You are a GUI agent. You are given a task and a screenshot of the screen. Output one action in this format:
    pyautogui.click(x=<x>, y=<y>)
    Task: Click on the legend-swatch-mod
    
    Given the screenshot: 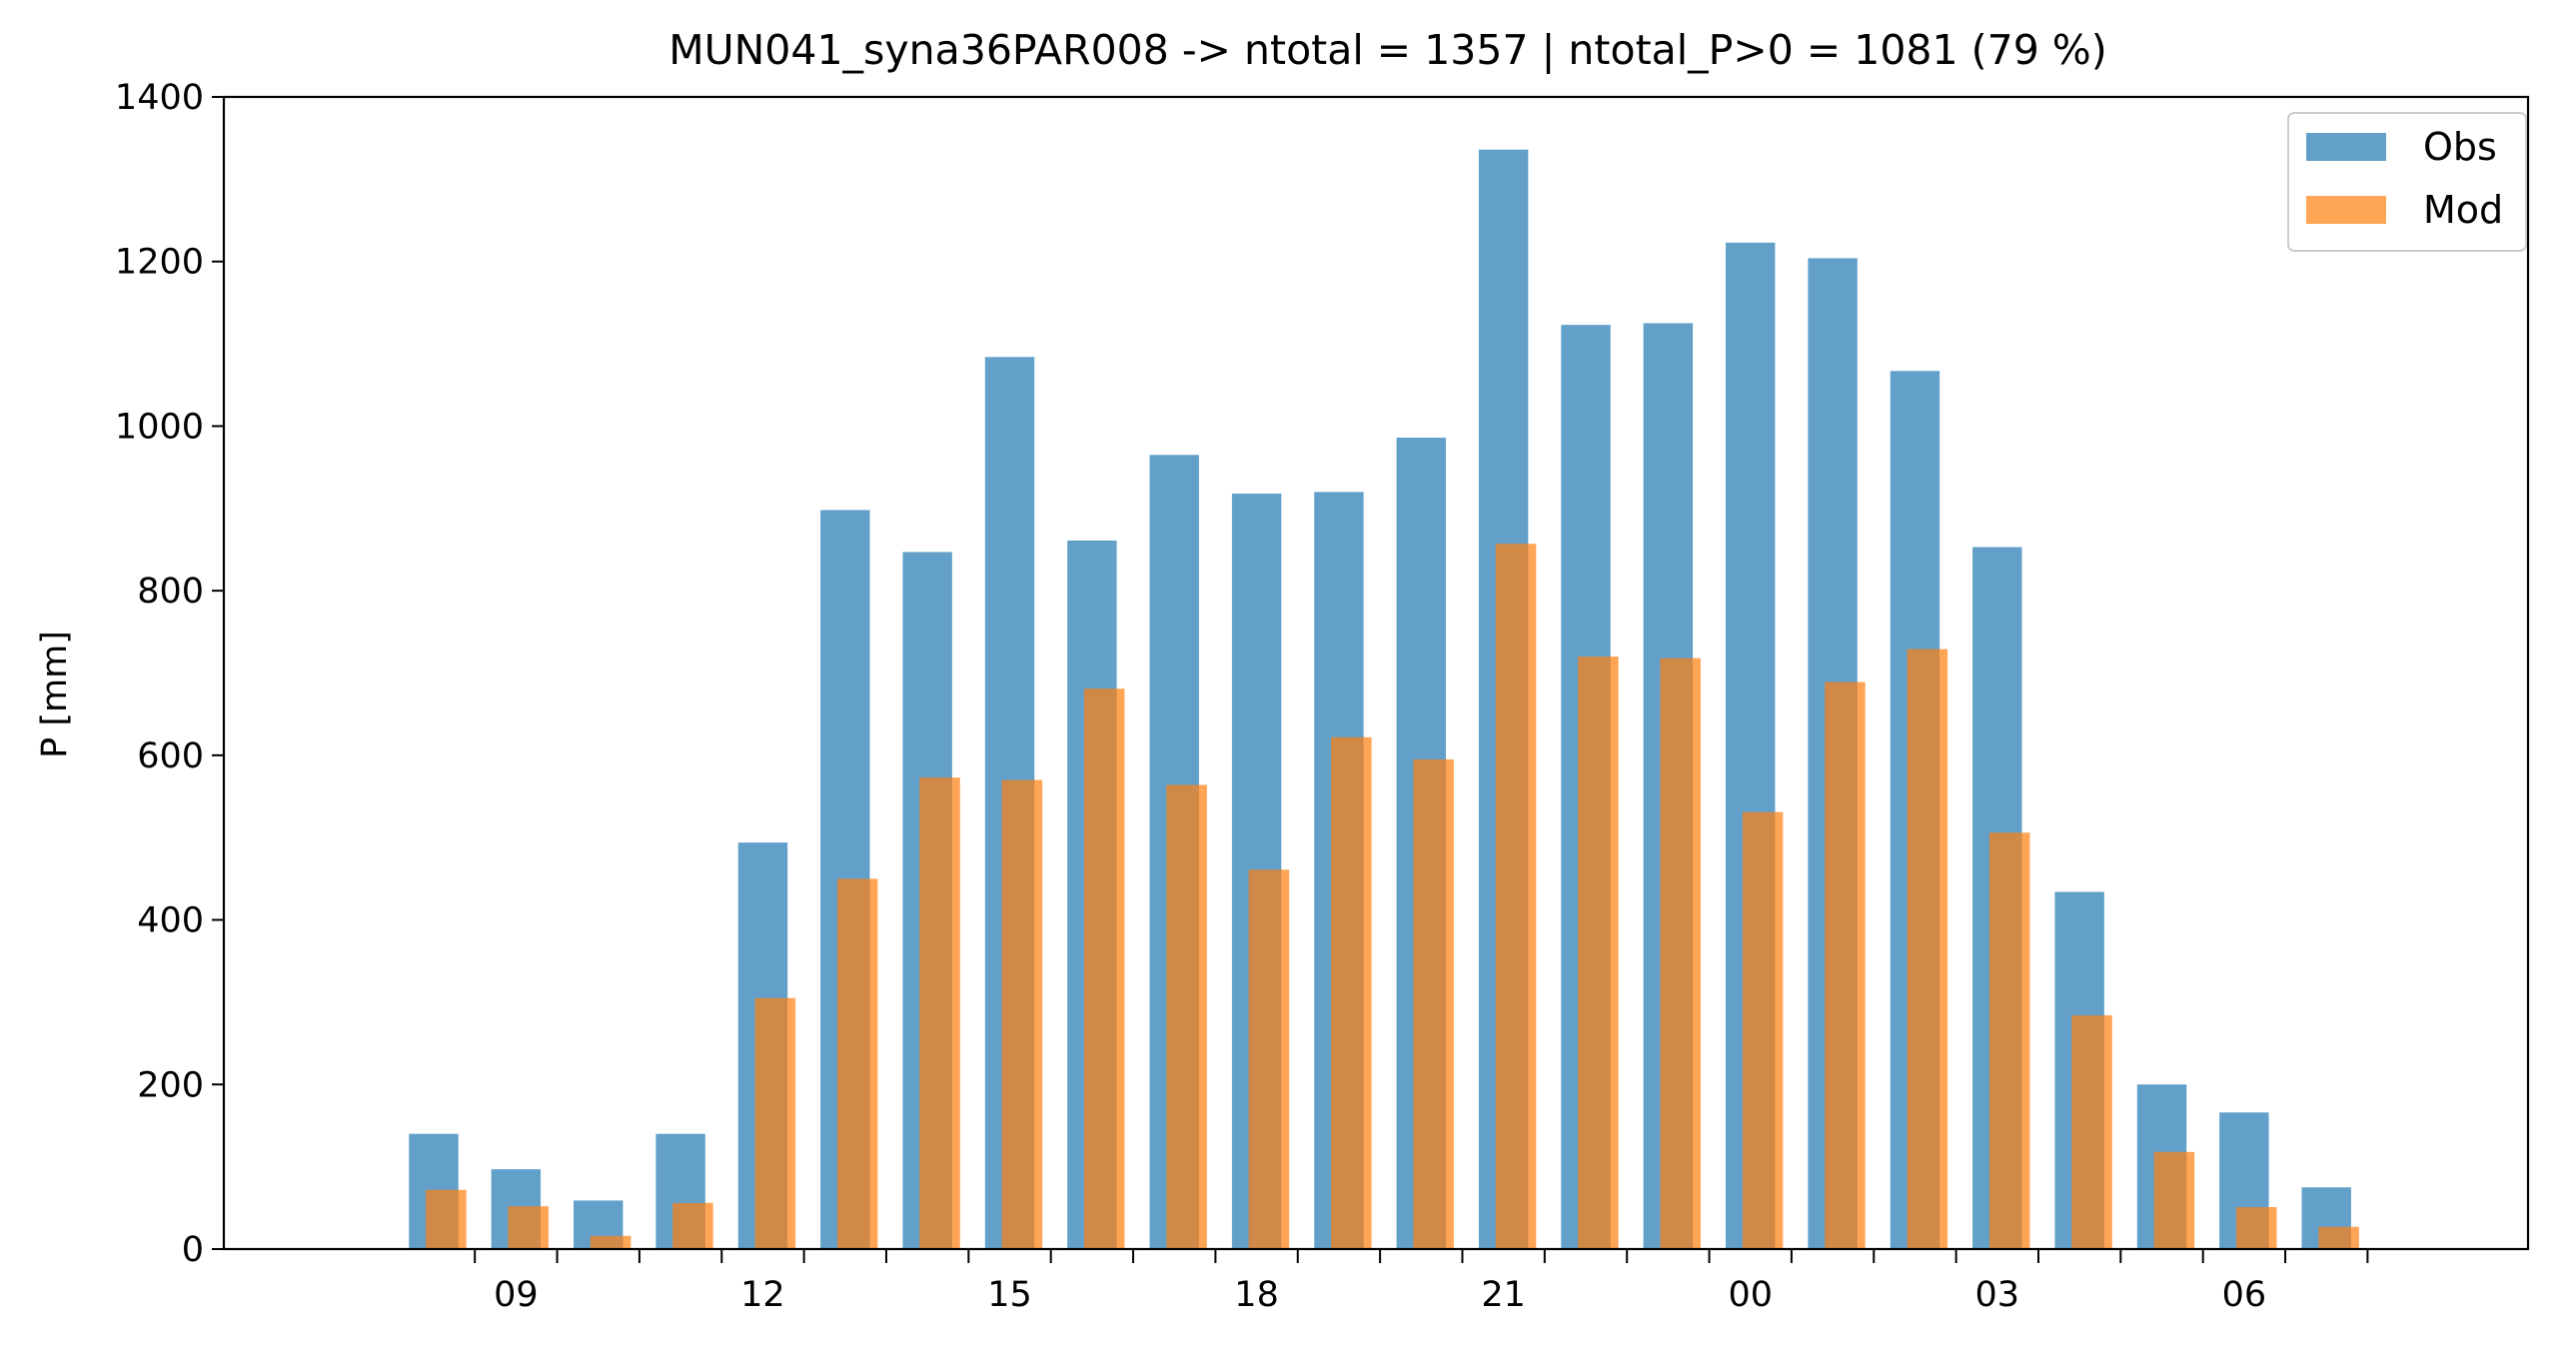 What is the action you would take?
    pyautogui.click(x=2346, y=210)
    